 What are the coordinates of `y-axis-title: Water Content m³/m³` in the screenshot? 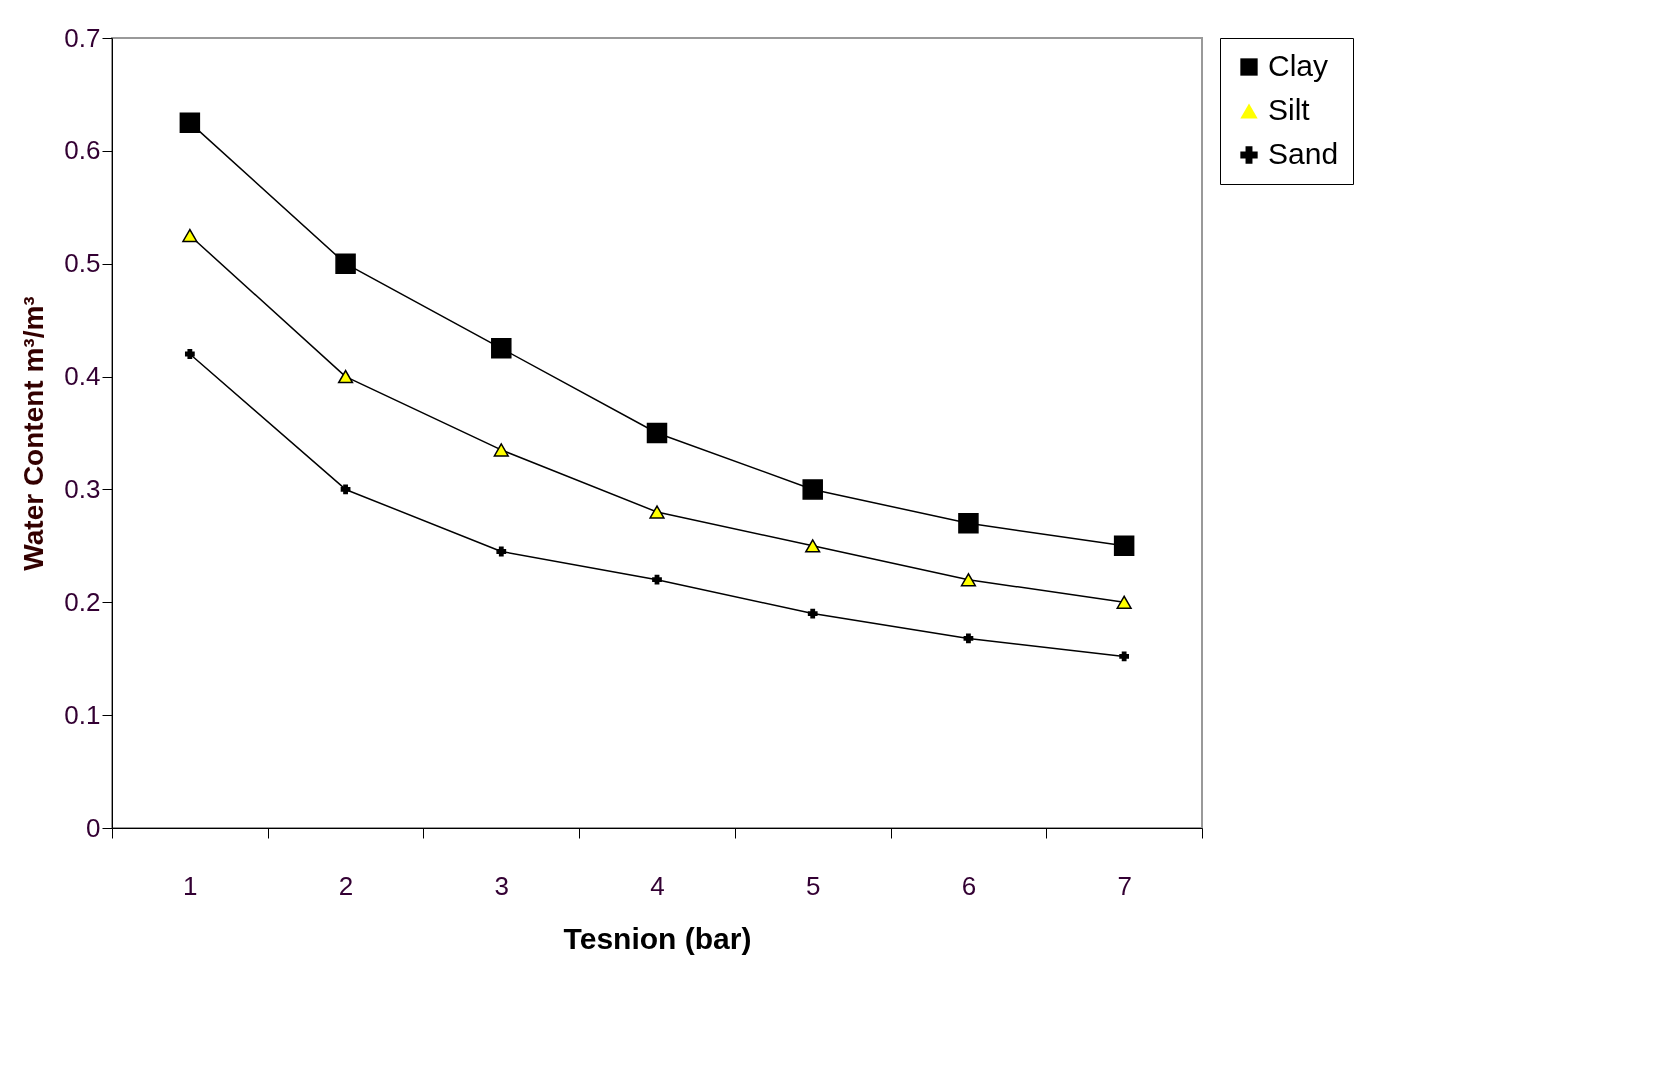 It's located at (34, 433).